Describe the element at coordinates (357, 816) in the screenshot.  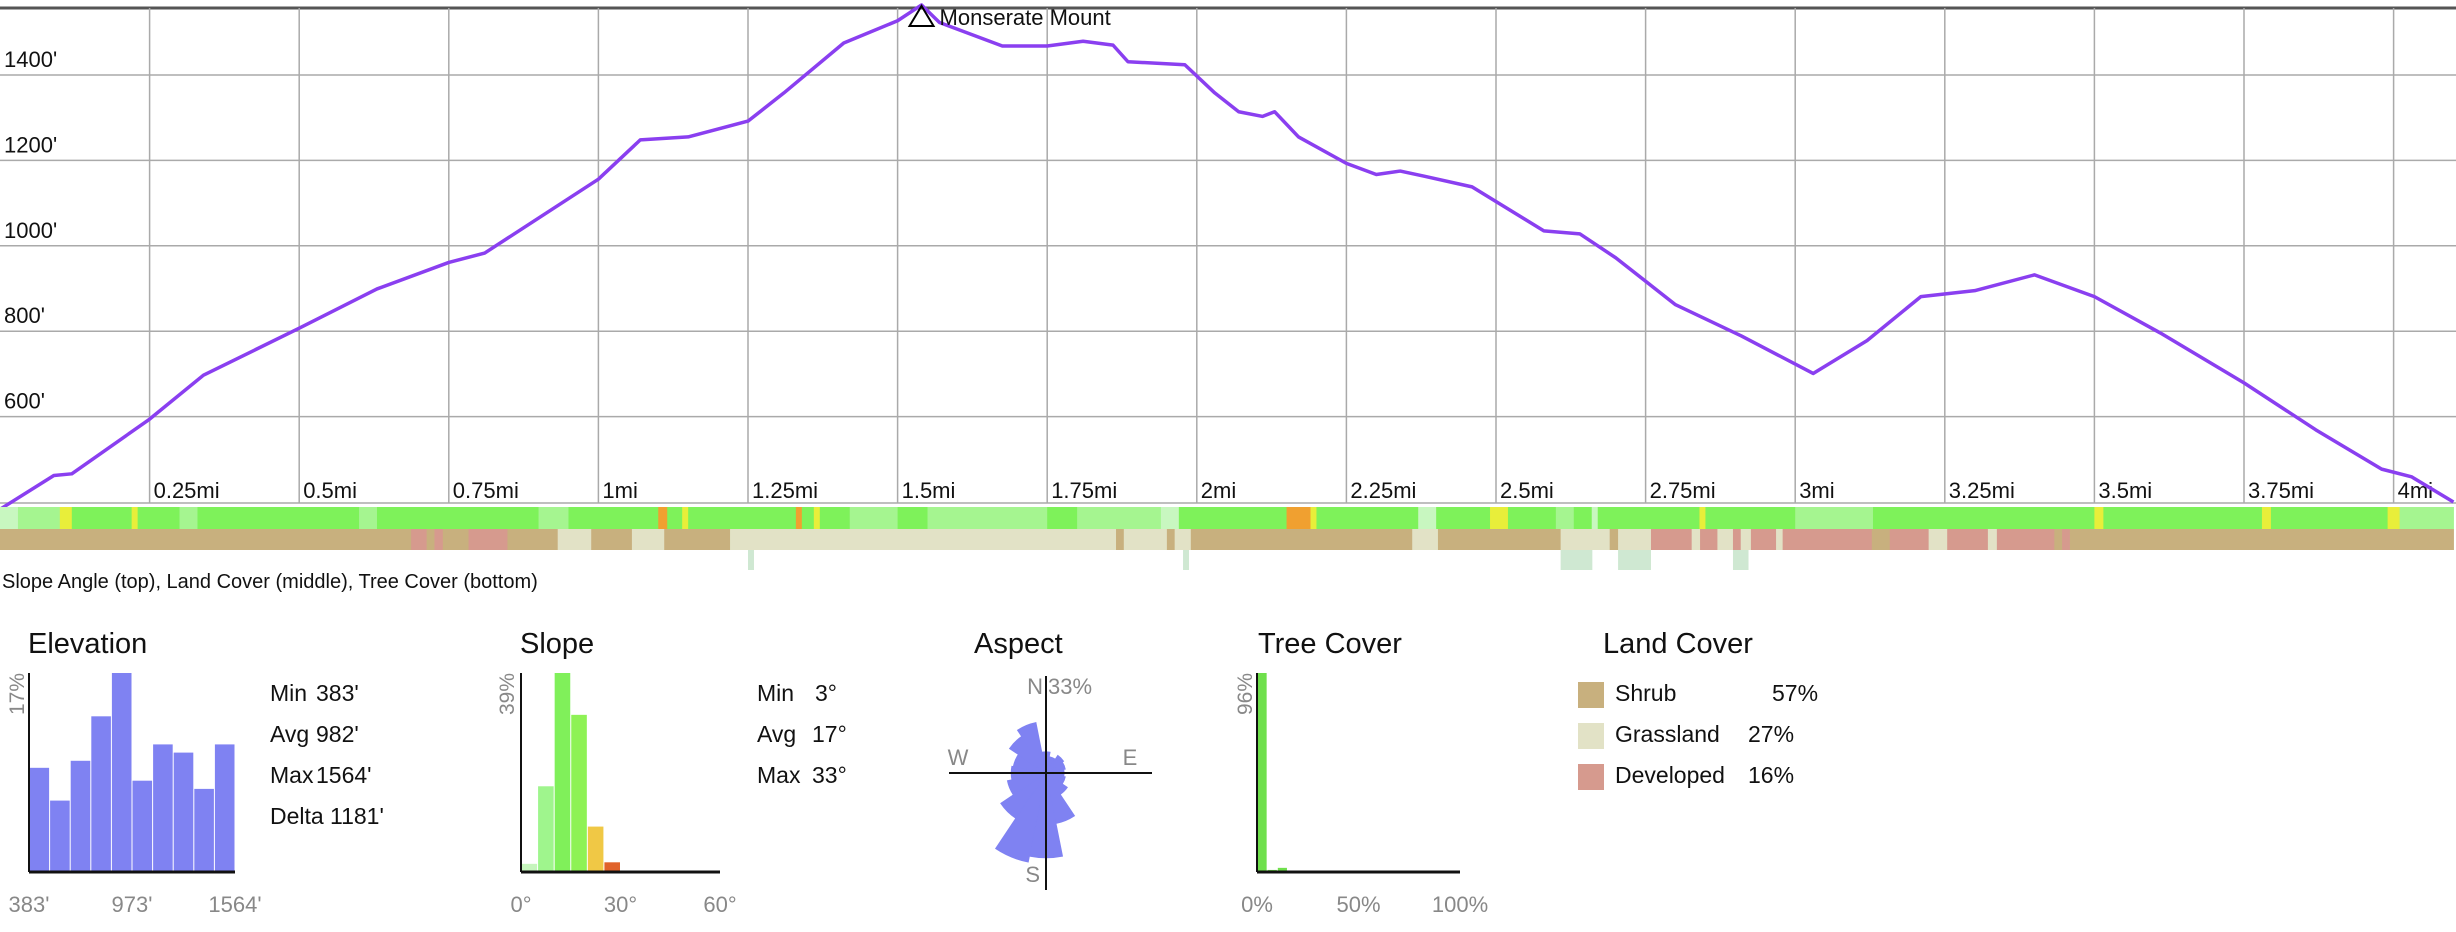
I see `elevation-stat-value: 1181'` at that location.